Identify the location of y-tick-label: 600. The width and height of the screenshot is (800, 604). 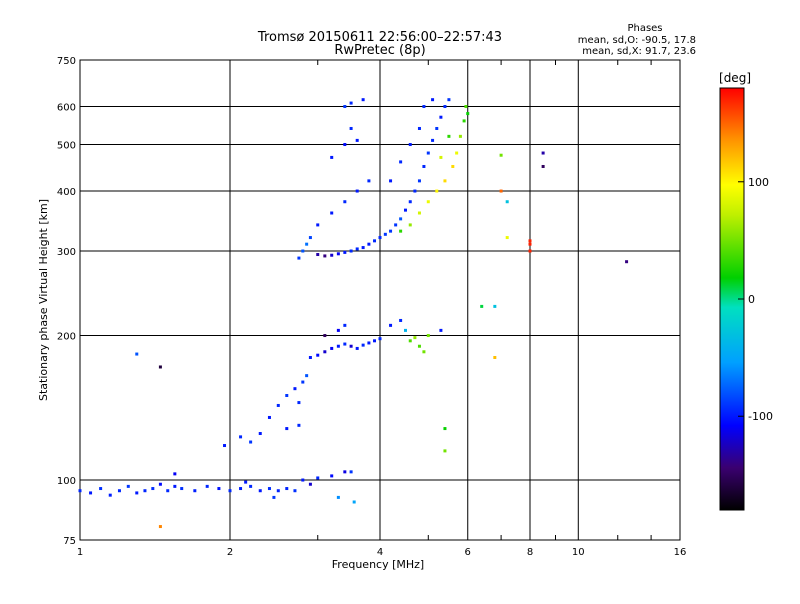
(66, 108).